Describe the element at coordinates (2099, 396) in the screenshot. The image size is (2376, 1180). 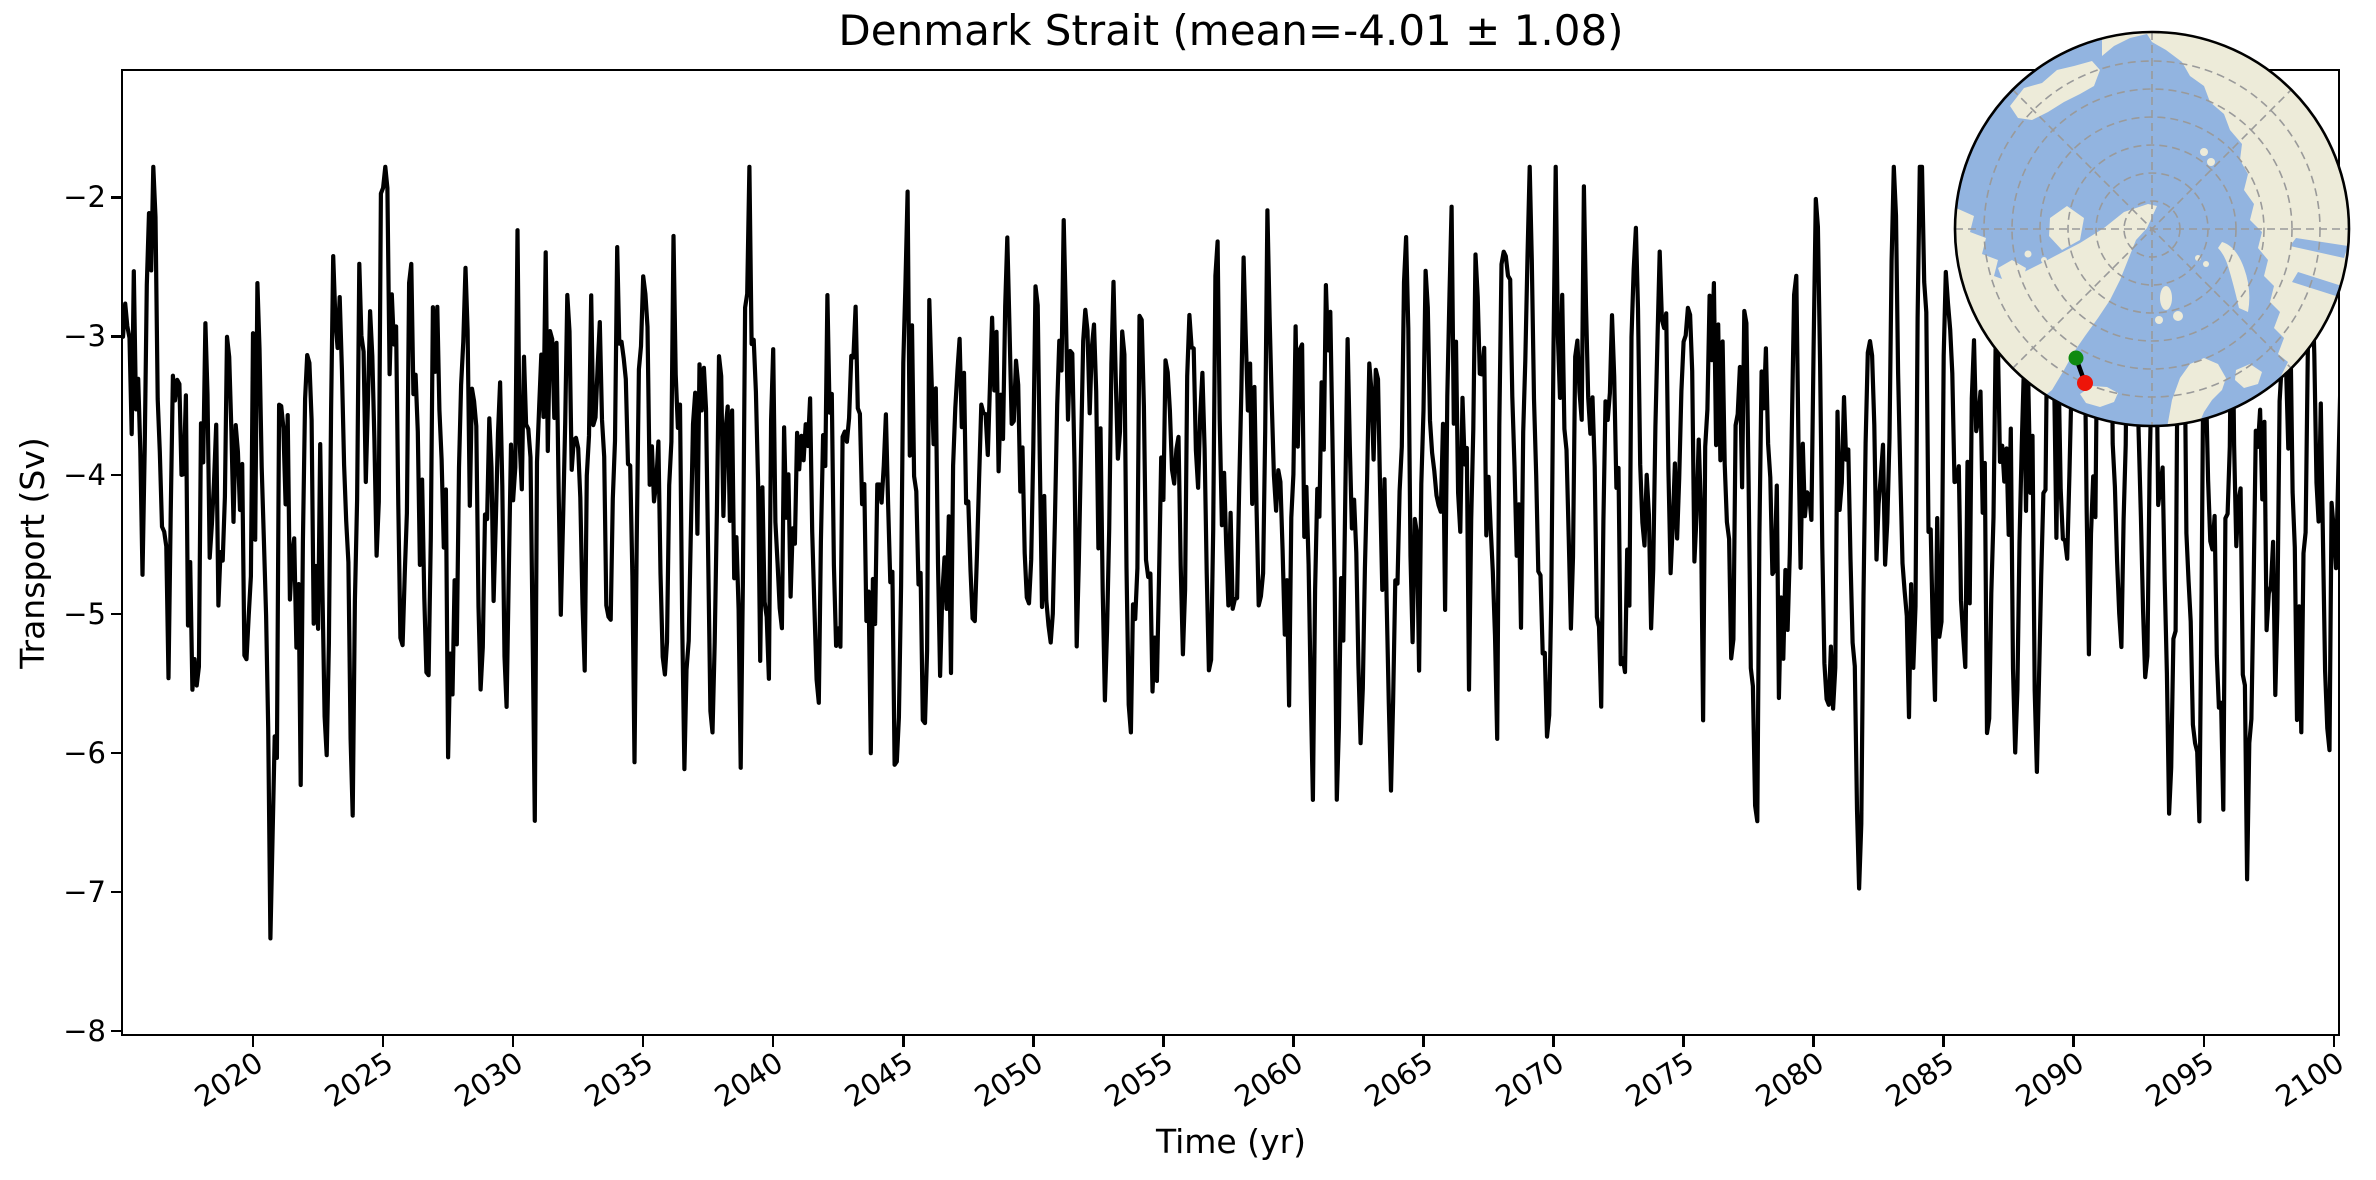
I see `iceland-island` at that location.